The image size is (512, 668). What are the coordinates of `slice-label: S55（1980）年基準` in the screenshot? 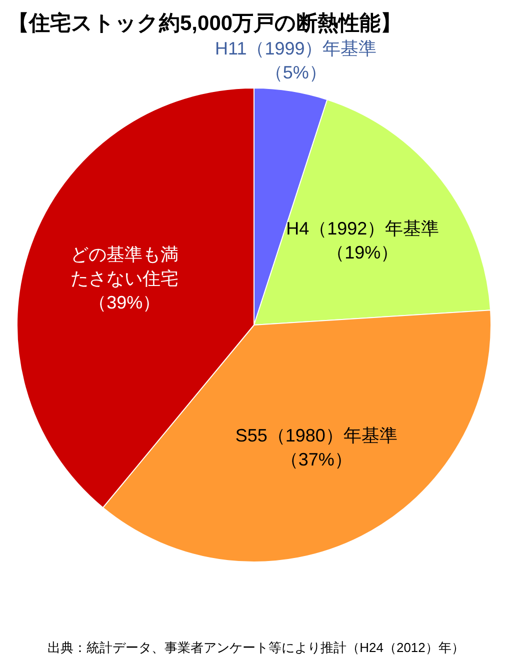 It's located at (316, 435).